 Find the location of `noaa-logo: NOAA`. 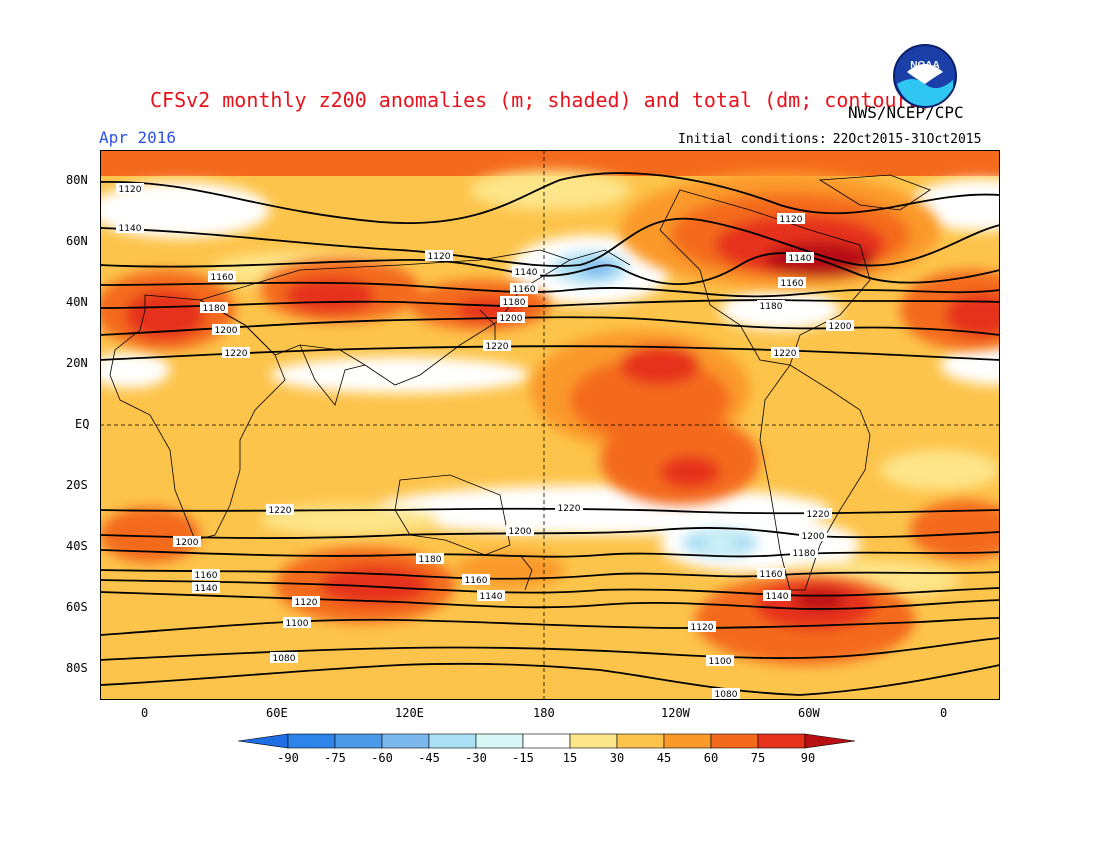

noaa-logo: NOAA is located at coordinates (925, 76).